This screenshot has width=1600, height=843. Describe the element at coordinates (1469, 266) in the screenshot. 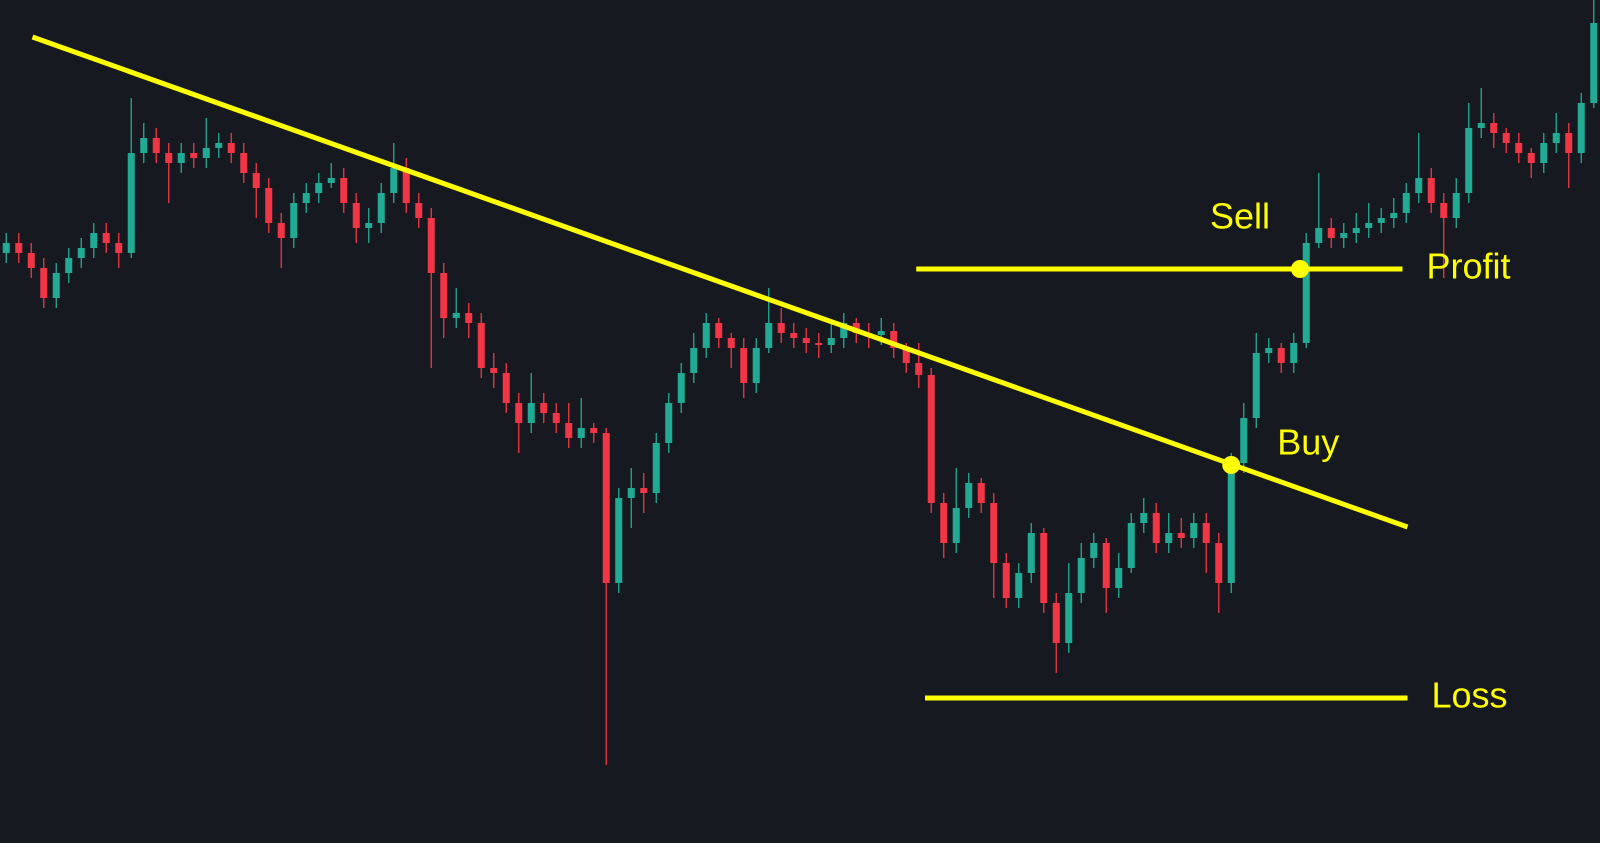

I see `level-label: Profit` at that location.